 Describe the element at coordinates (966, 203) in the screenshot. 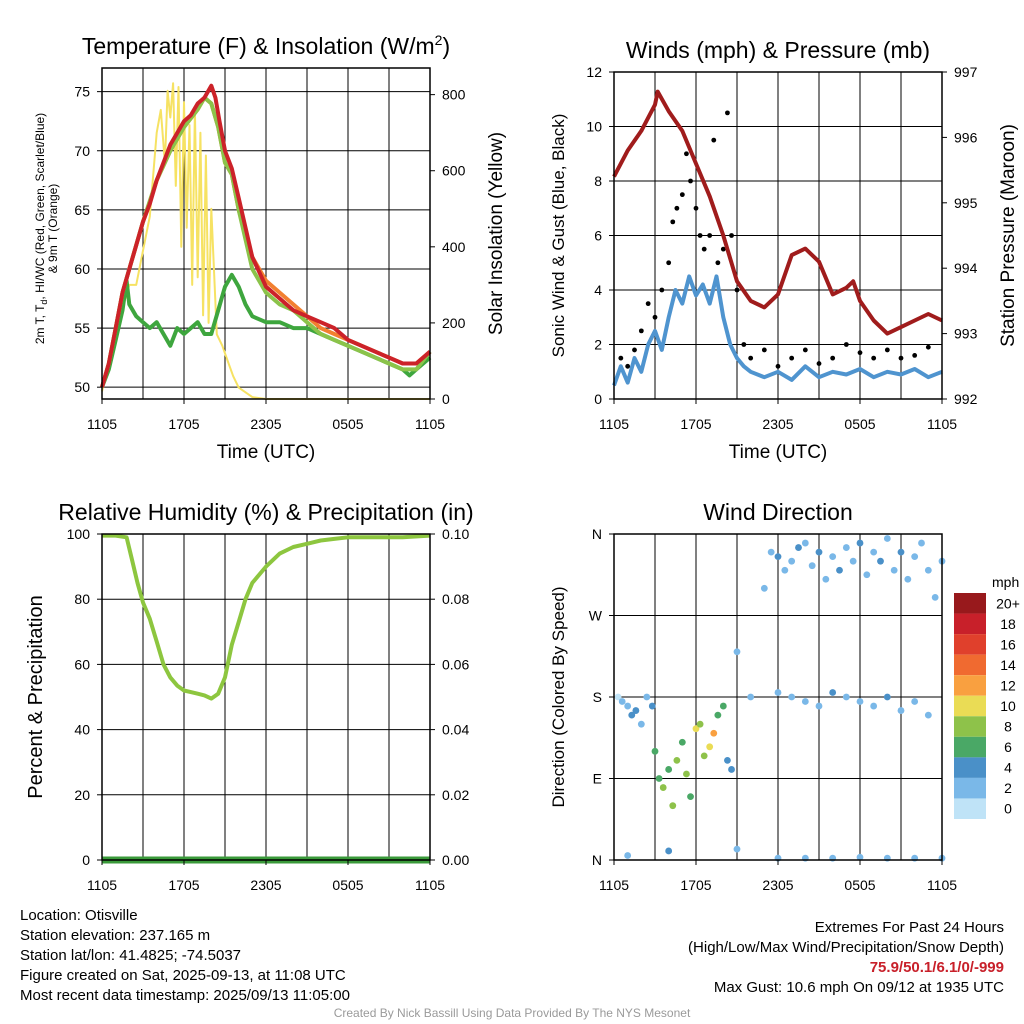

I see `y-tick-label-right: 995` at that location.